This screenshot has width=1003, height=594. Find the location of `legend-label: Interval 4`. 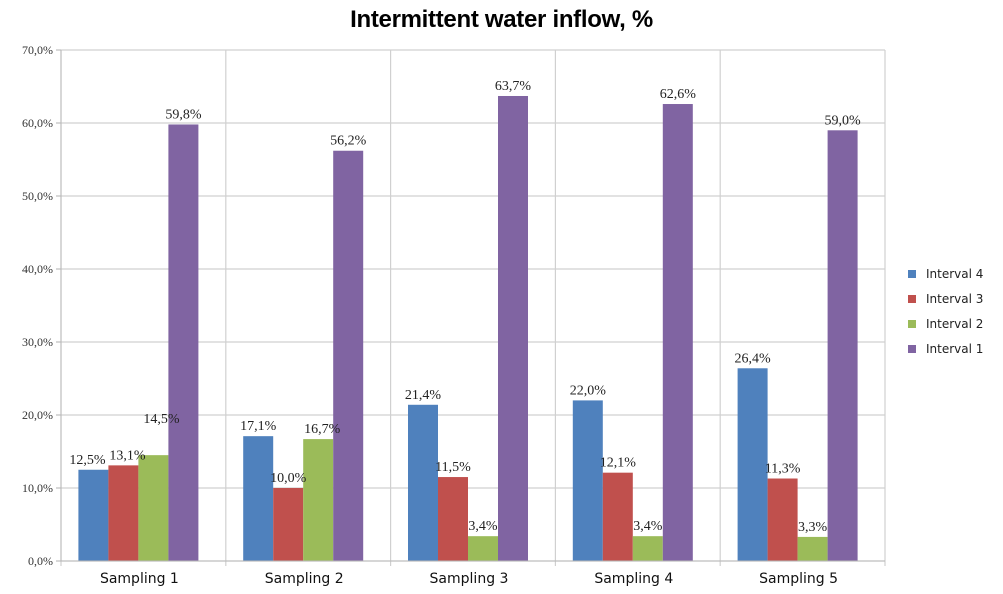

legend-label: Interval 4 is located at coordinates (954, 274).